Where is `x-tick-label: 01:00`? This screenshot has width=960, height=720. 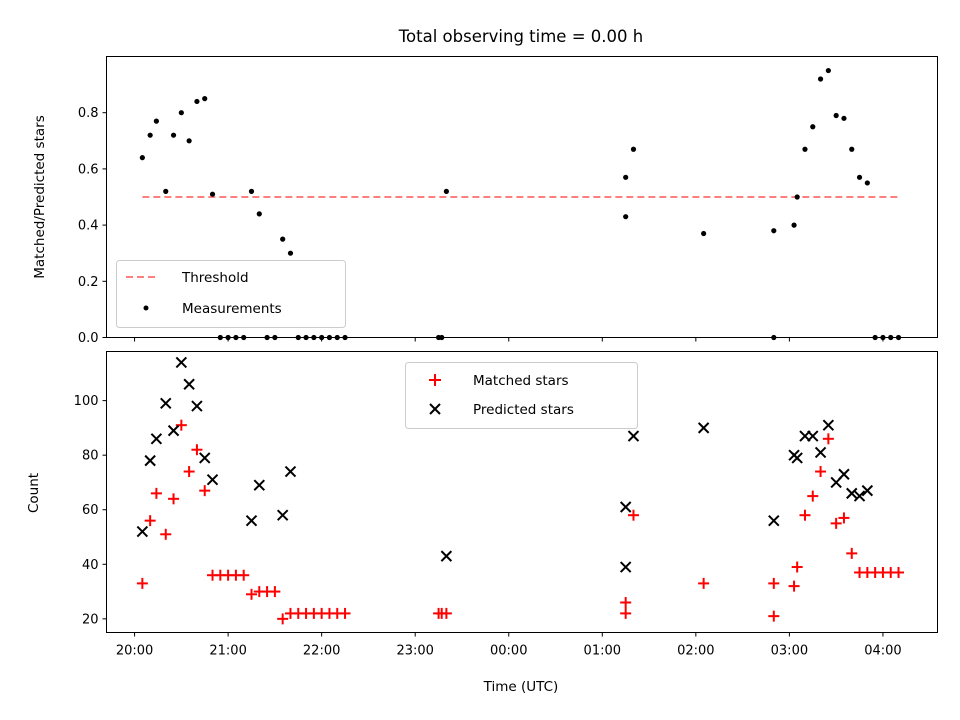
x-tick-label: 01:00 is located at coordinates (602, 651).